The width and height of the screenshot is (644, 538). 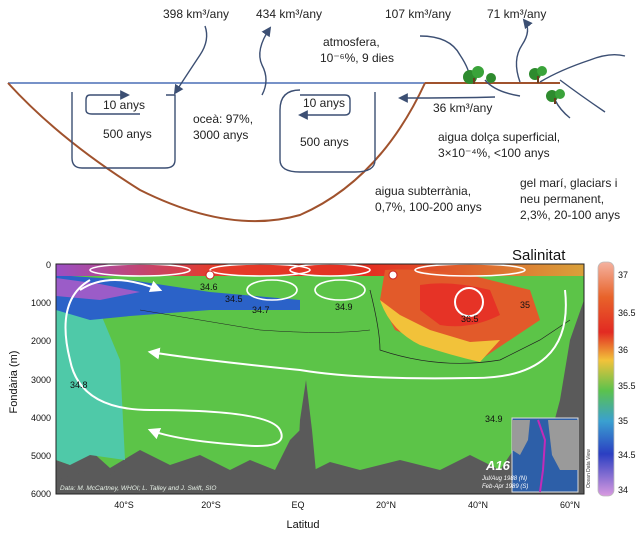 I want to click on contour-label: 34.5, so click(x=234, y=299).